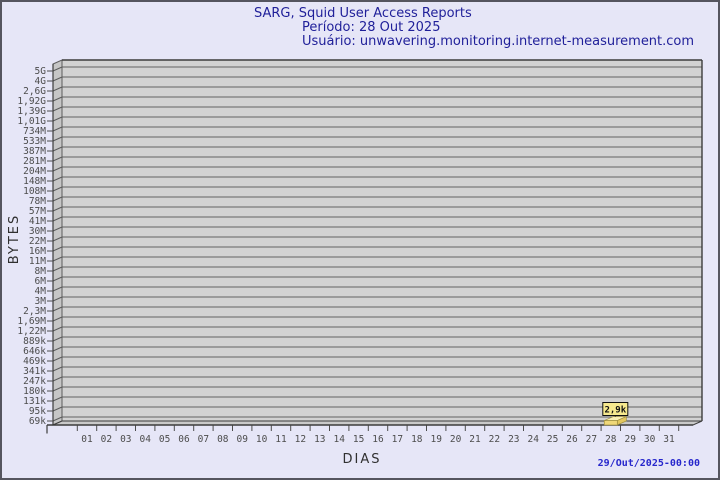 Image resolution: width=720 pixels, height=480 pixels. I want to click on x-tick-label: 30, so click(650, 439).